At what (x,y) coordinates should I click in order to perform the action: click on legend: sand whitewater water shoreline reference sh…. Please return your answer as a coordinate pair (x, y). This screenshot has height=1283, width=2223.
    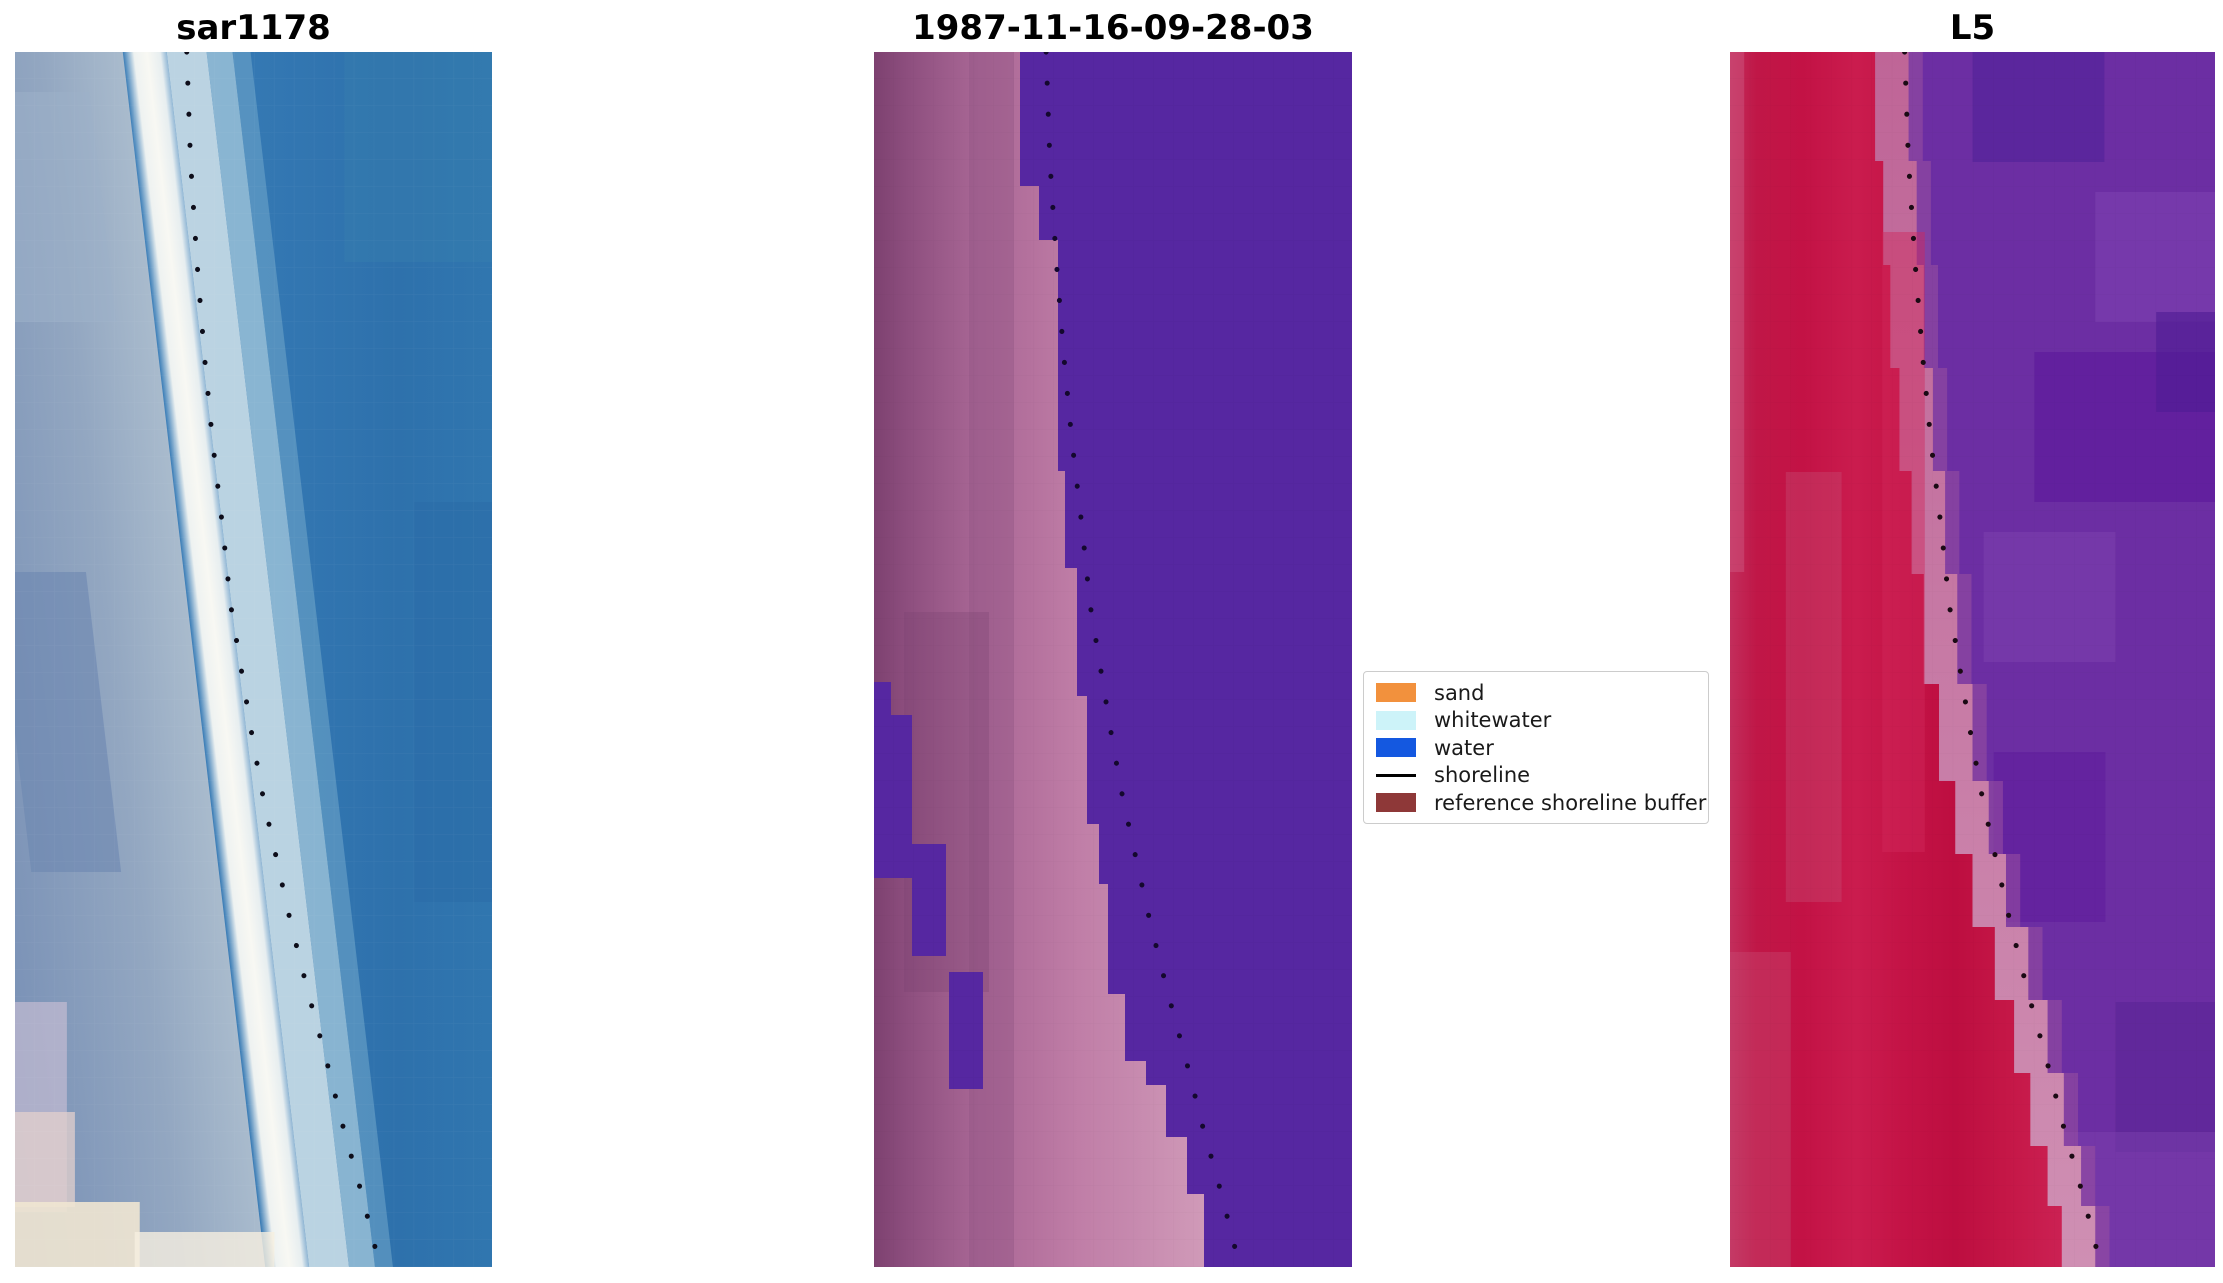
    Looking at the image, I should click on (1536, 747).